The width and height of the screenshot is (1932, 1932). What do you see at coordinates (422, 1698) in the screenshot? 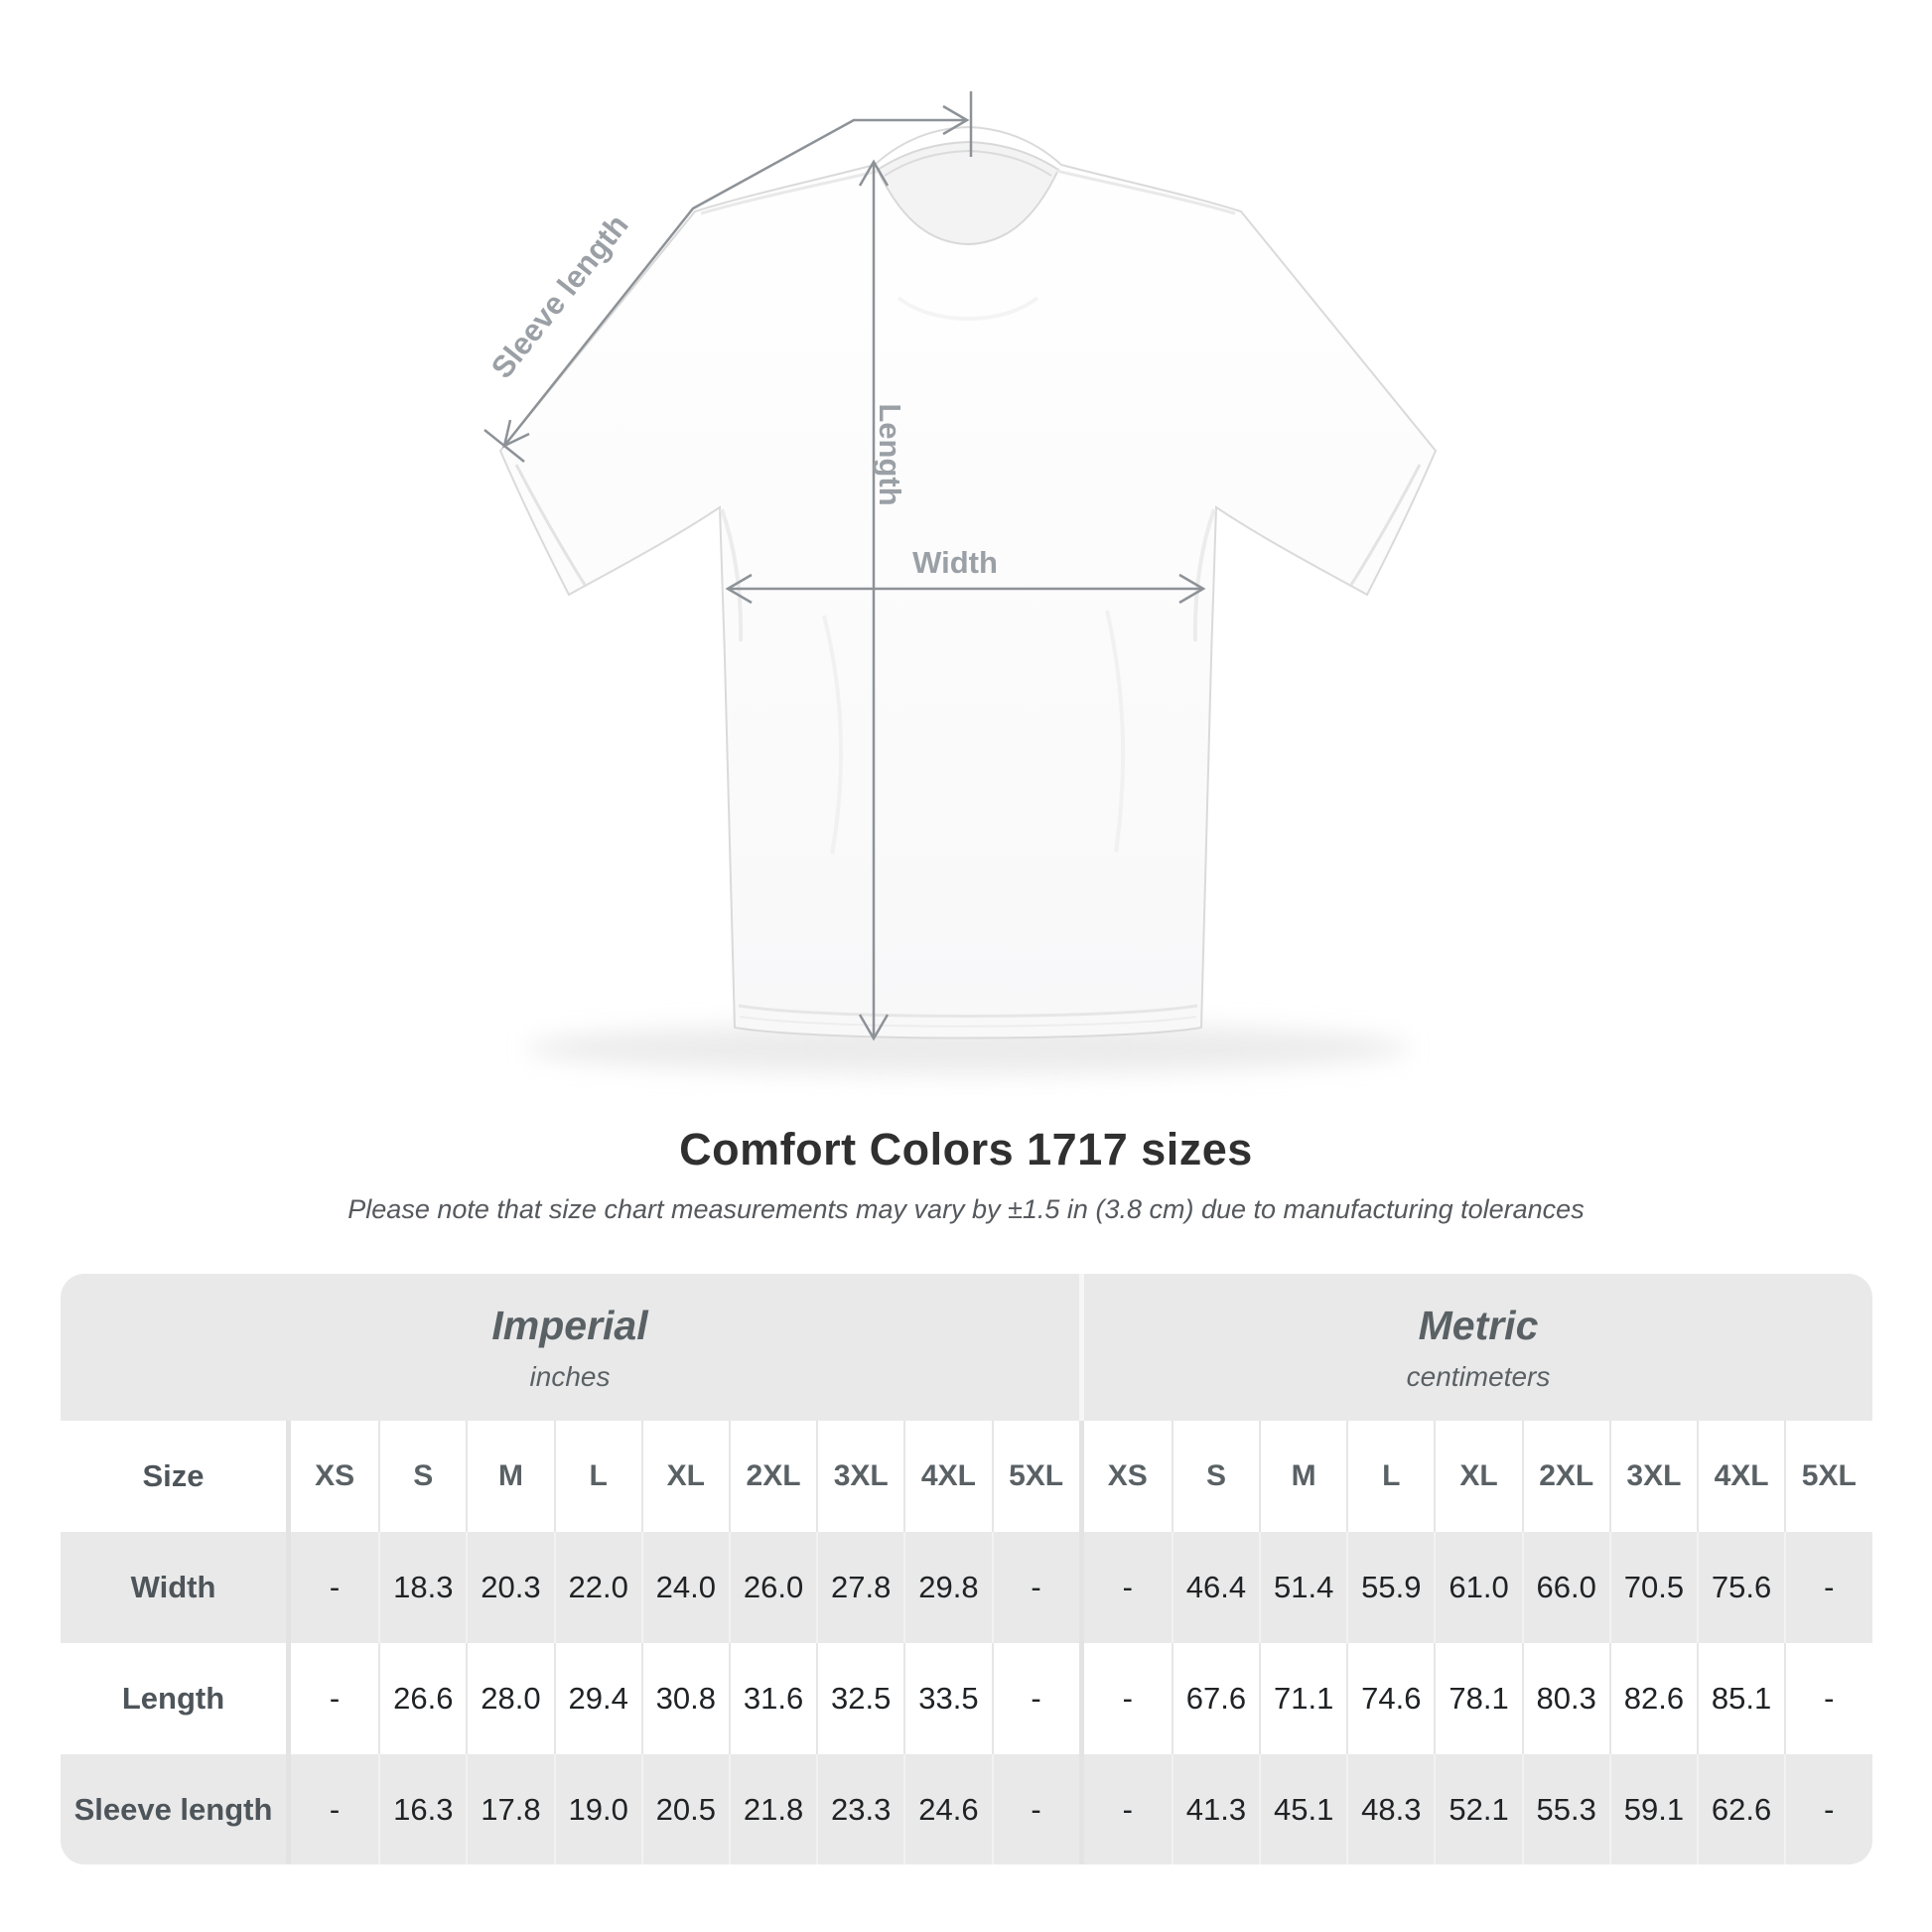
I see `value-cell: 26.6` at bounding box center [422, 1698].